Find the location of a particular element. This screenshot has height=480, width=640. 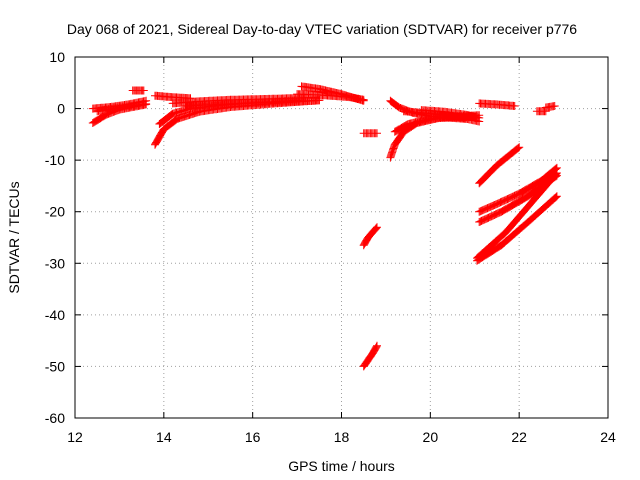

y-tick-label: -30 is located at coordinates (55, 263).